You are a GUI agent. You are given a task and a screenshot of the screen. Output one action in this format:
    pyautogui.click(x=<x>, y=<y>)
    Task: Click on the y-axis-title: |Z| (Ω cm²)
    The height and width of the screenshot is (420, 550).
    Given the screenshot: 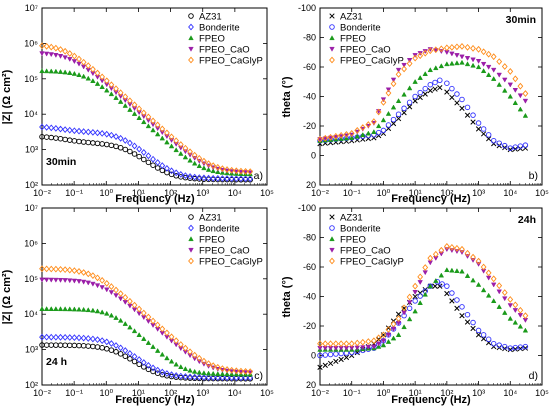 What is the action you would take?
    pyautogui.click(x=7, y=96)
    